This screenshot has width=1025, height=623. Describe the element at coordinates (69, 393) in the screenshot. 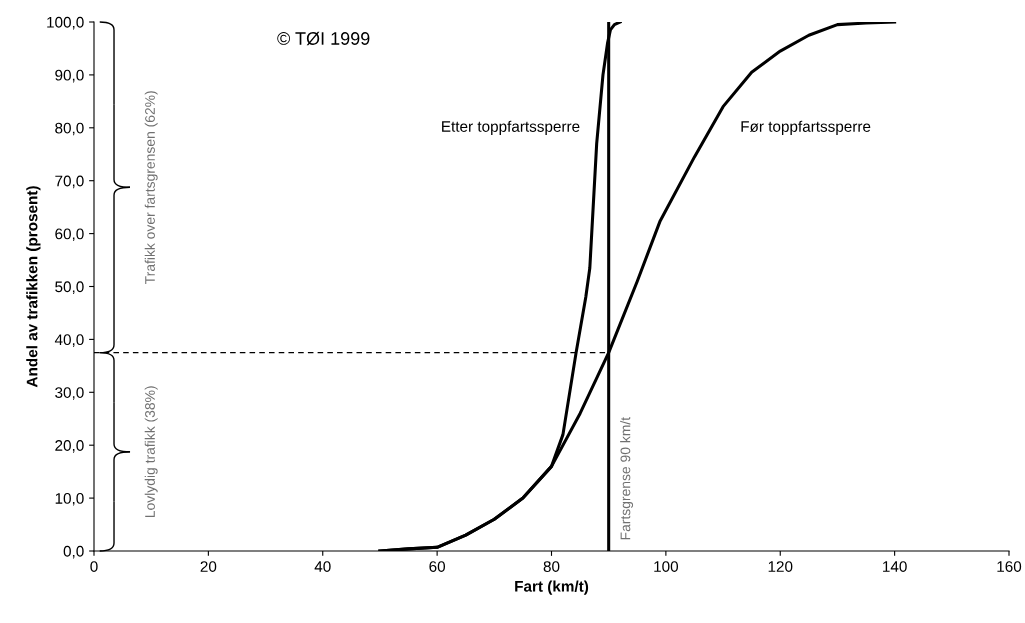

I see `y-tick-label: 30,0` at that location.